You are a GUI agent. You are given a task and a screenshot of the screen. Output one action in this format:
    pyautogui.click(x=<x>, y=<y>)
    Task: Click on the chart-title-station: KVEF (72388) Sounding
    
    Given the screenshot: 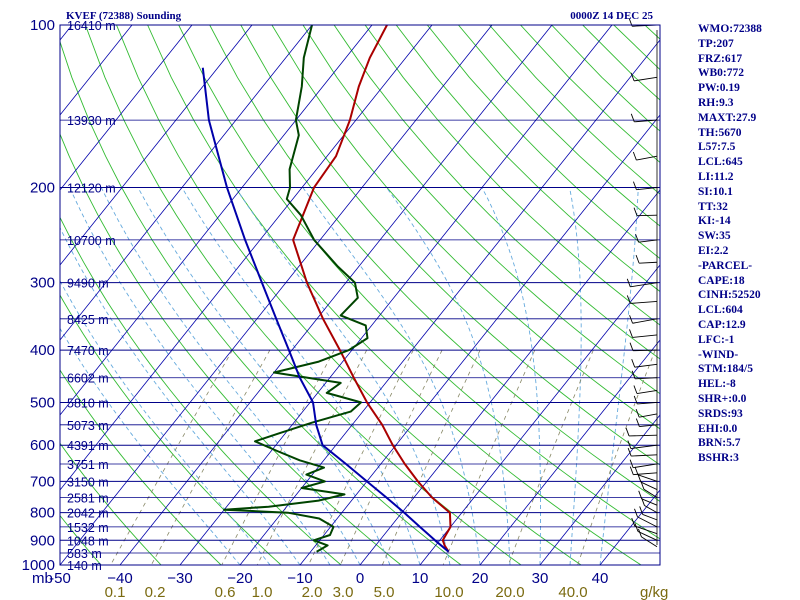 What is the action you would take?
    pyautogui.click(x=124, y=16)
    